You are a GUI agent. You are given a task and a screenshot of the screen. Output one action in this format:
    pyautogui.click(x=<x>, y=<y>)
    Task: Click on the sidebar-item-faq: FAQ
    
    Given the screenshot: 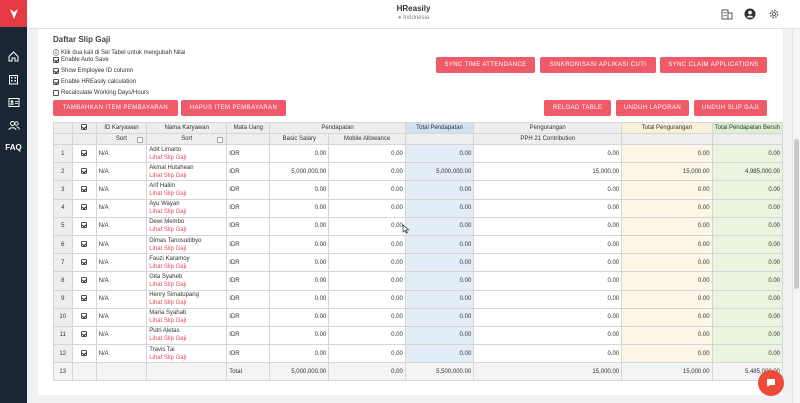 What is the action you would take?
    pyautogui.click(x=13, y=147)
    